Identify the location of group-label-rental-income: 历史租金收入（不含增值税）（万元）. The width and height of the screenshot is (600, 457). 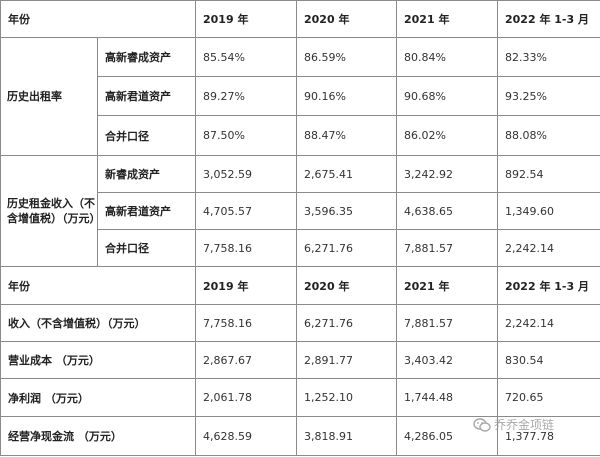
(49, 211).